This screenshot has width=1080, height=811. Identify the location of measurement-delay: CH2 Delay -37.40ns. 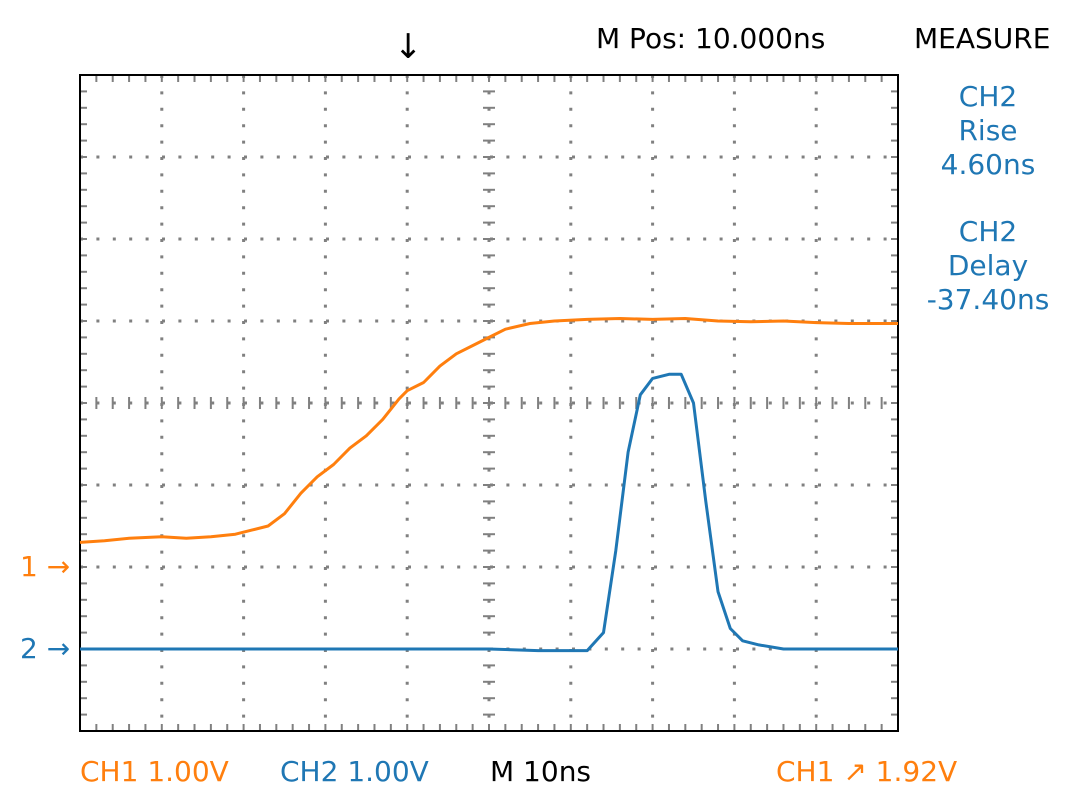
(988, 266).